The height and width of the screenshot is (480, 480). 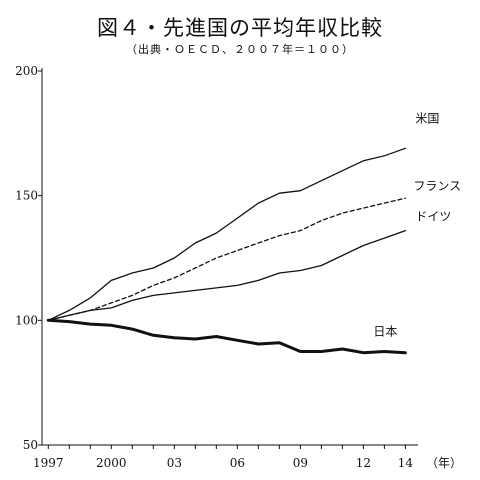 I want to click on series-label: 日本, so click(x=385, y=332).